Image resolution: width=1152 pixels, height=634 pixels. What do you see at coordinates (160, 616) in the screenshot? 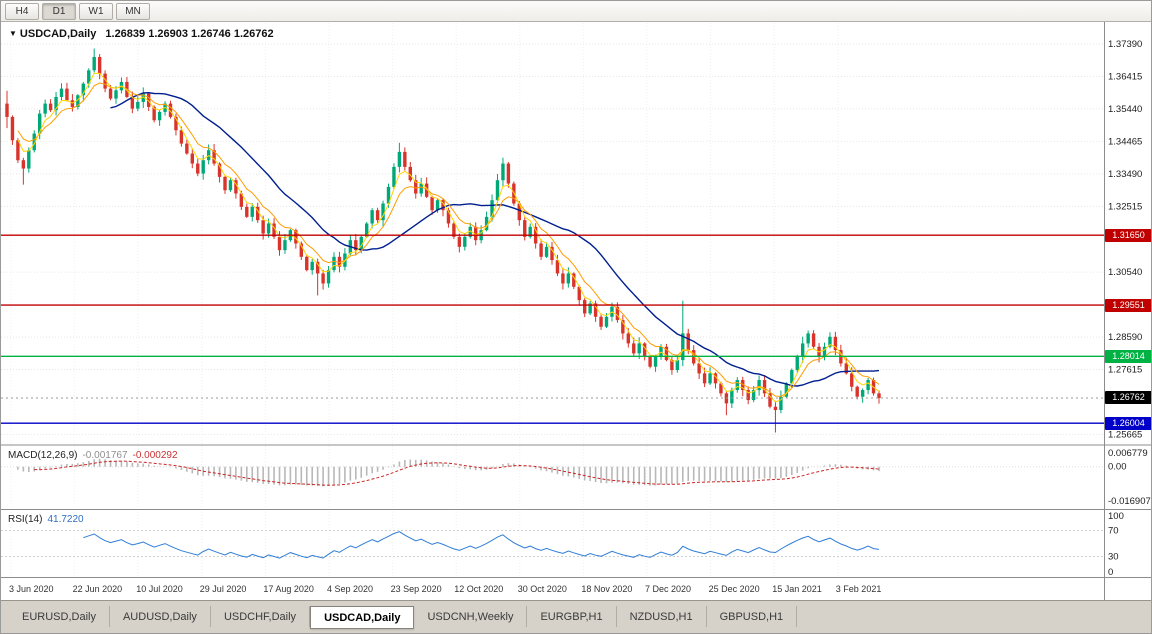
I see `chart-tab-audusd: AUDUSD,Daily` at bounding box center [160, 616].